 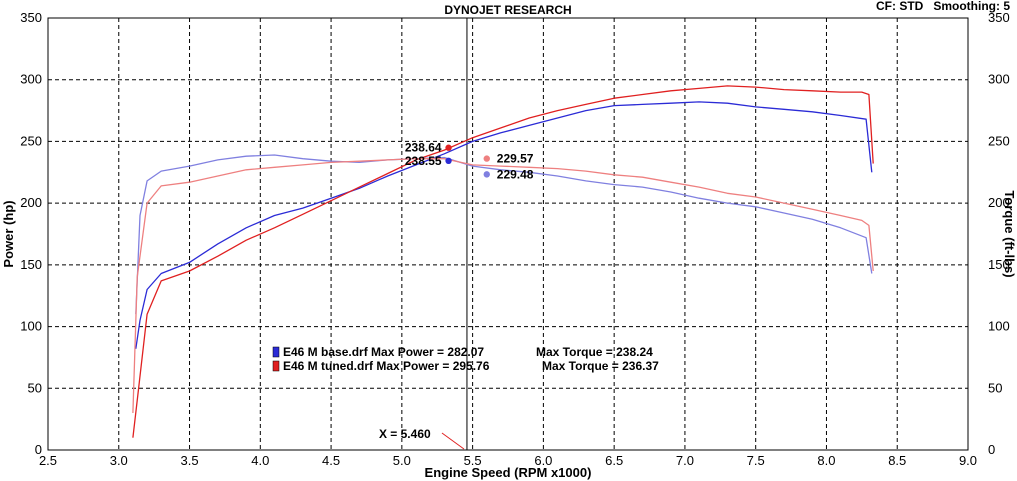 What do you see at coordinates (331, 460) in the screenshot?
I see `x-tick-label: 4.5` at bounding box center [331, 460].